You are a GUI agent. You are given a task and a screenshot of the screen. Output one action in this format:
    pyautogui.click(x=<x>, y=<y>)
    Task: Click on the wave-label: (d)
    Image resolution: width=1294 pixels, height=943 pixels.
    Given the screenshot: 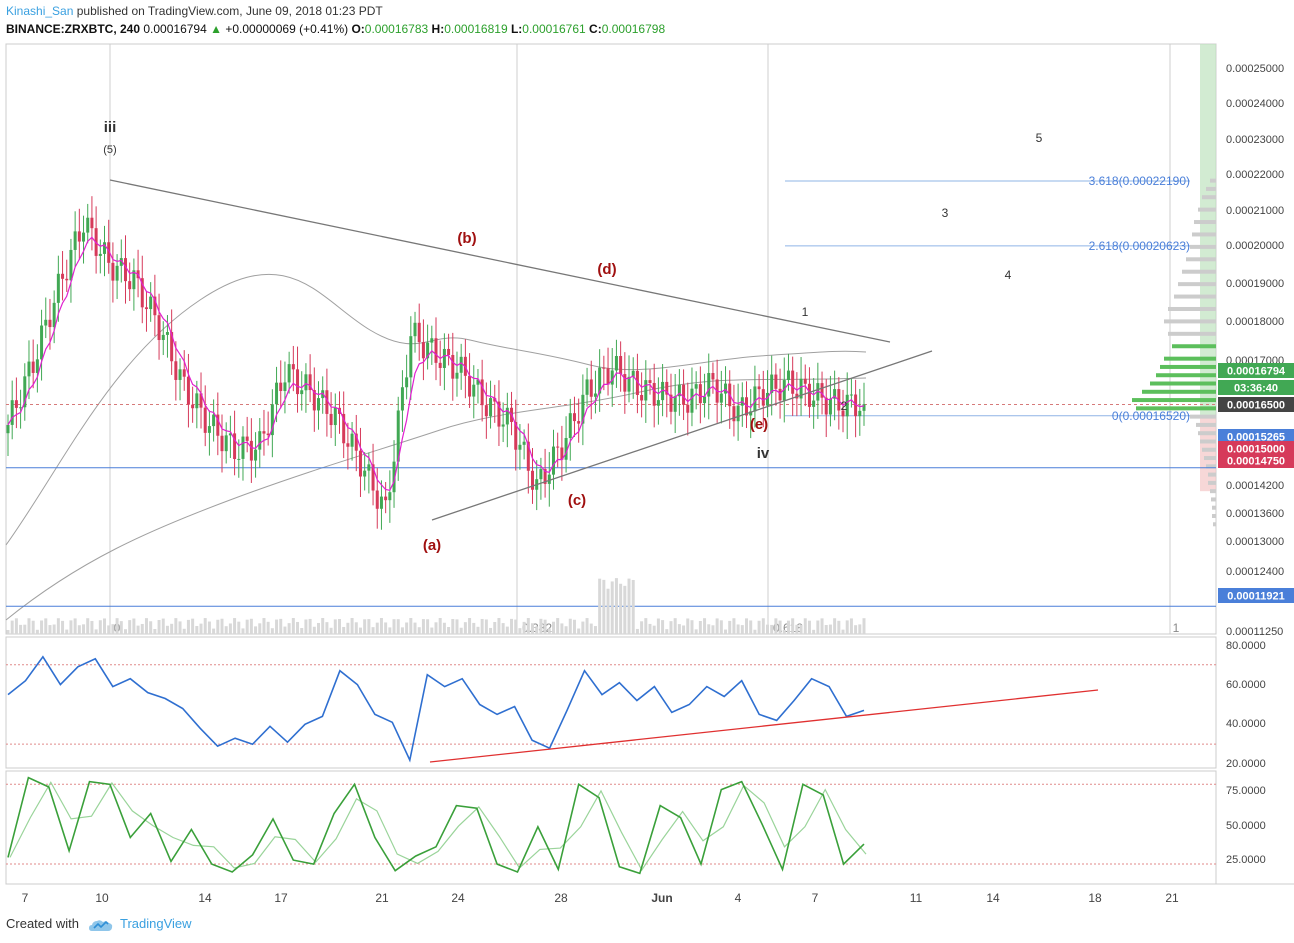 What is the action you would take?
    pyautogui.click(x=606, y=269)
    